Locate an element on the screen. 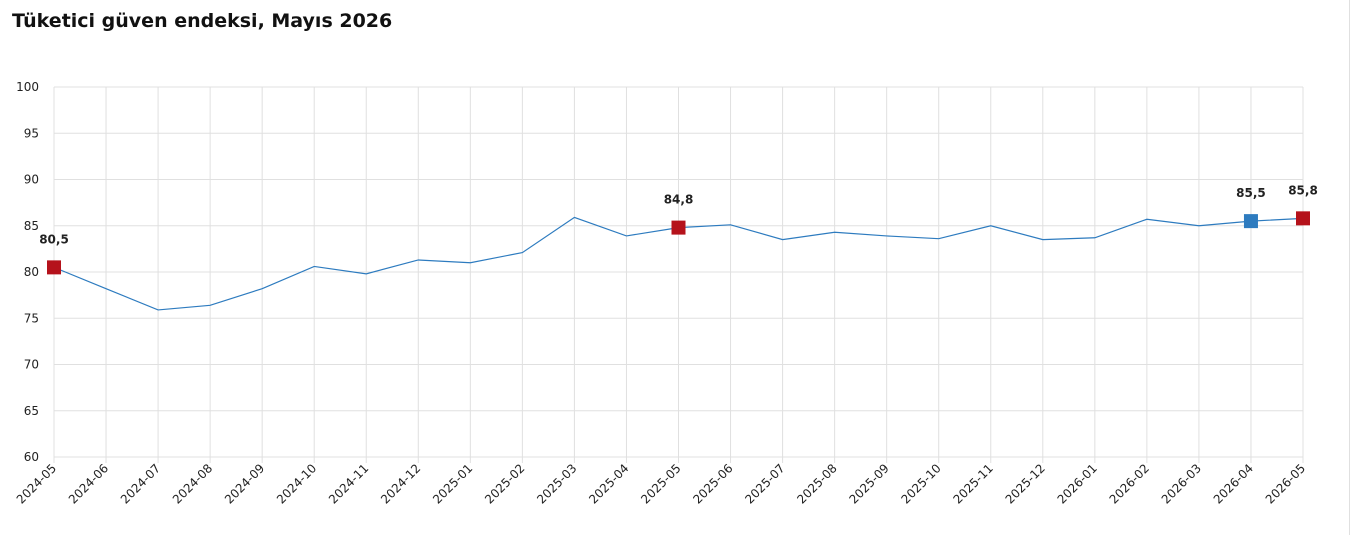  x-tick-label: 2024-09 is located at coordinates (244, 483).